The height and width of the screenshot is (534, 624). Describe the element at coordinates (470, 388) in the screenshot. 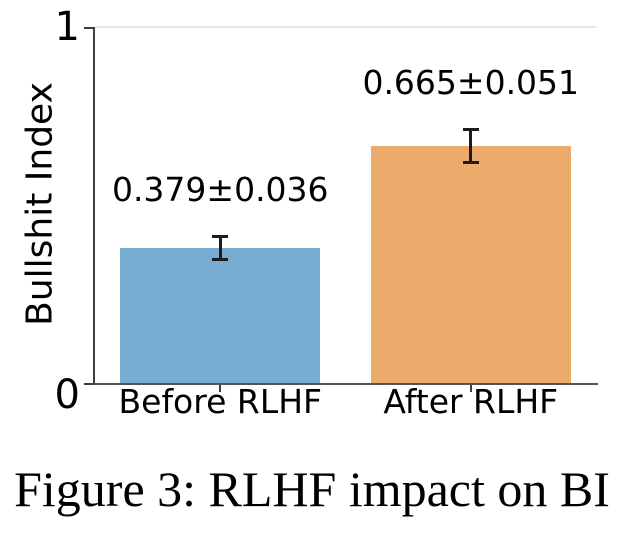

I see `x-tick-mark-after-rlhf` at that location.